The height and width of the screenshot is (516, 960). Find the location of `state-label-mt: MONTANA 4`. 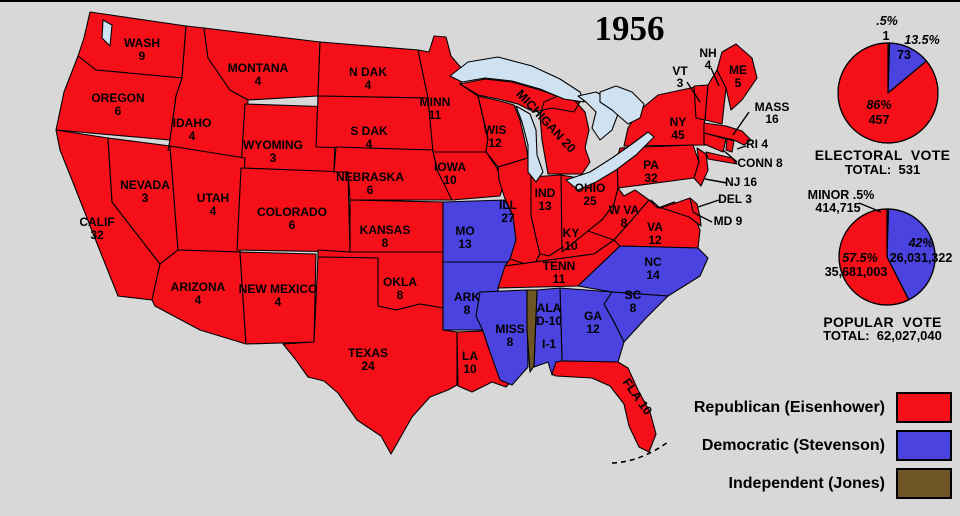

state-label-mt: MONTANA 4 is located at coordinates (258, 74).